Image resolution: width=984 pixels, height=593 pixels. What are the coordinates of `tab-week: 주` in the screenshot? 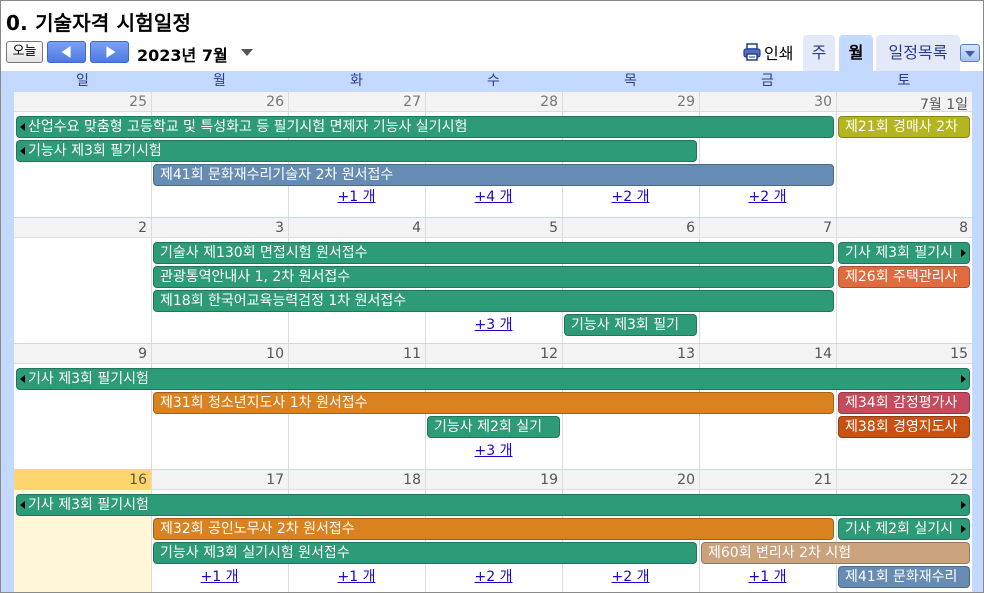 It's located at (819, 53).